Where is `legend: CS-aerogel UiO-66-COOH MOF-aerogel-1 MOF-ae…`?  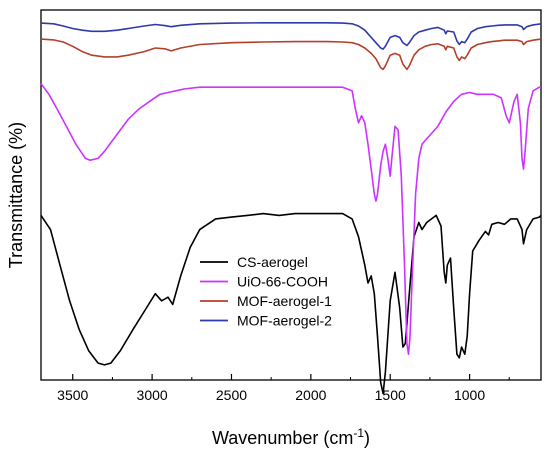
legend: CS-aerogel UiO-66-COOH MOF-aerogel-1 MOF-ae… is located at coordinates (266, 291).